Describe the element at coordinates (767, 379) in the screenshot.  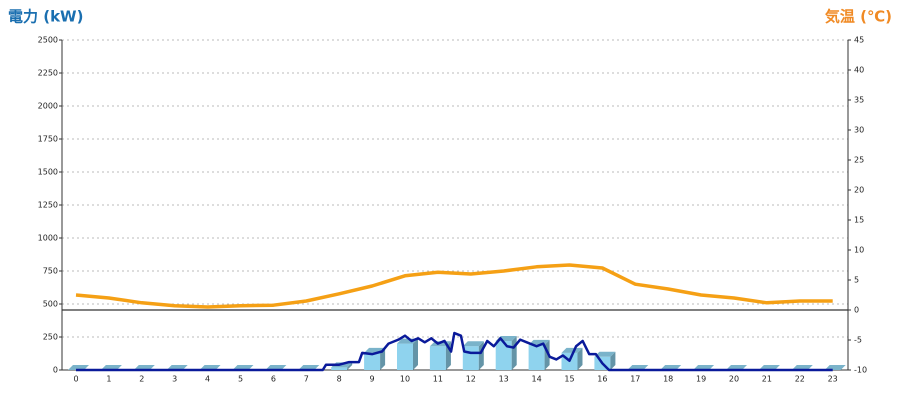
I see `x-tick-label: 21` at that location.